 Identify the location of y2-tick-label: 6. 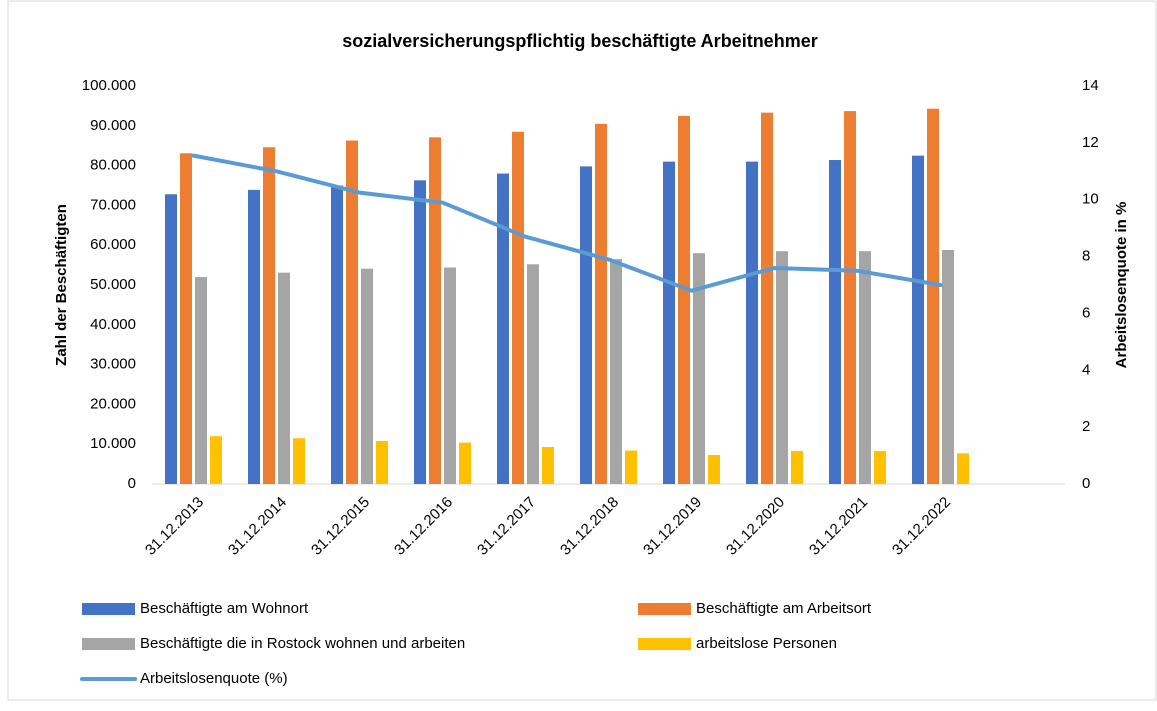
(1086, 312).